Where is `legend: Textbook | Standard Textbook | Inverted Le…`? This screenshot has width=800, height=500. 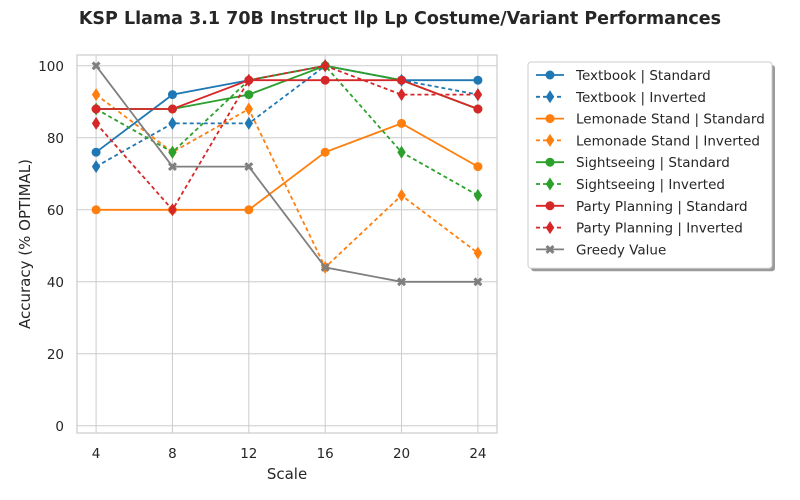 legend: Textbook | Standard Textbook | Inverted Le… is located at coordinates (651, 166).